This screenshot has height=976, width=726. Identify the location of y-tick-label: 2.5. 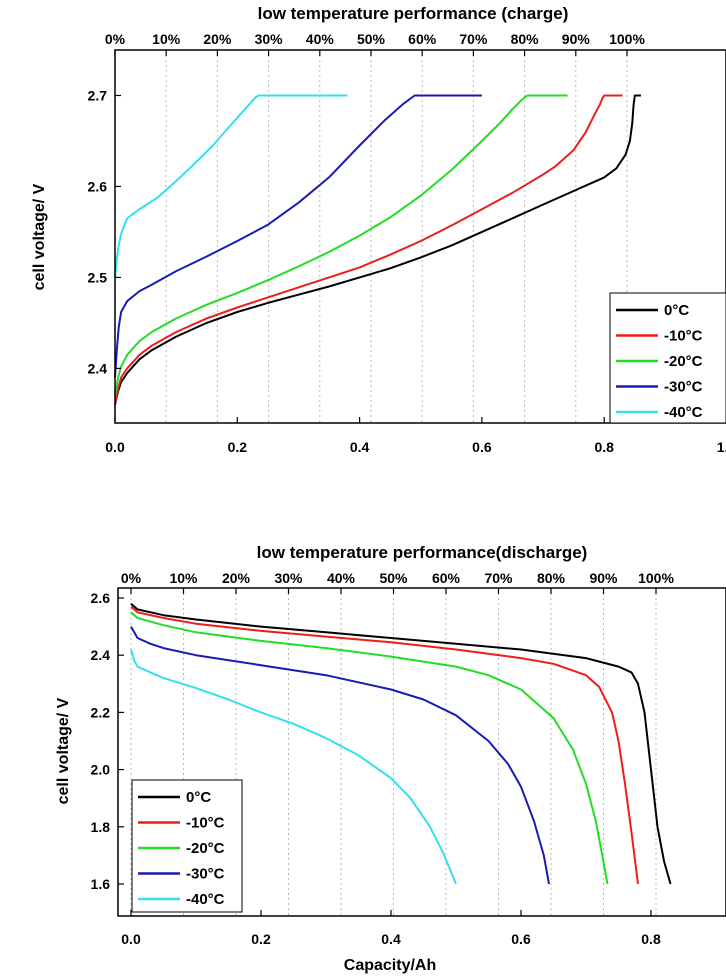
(98, 277).